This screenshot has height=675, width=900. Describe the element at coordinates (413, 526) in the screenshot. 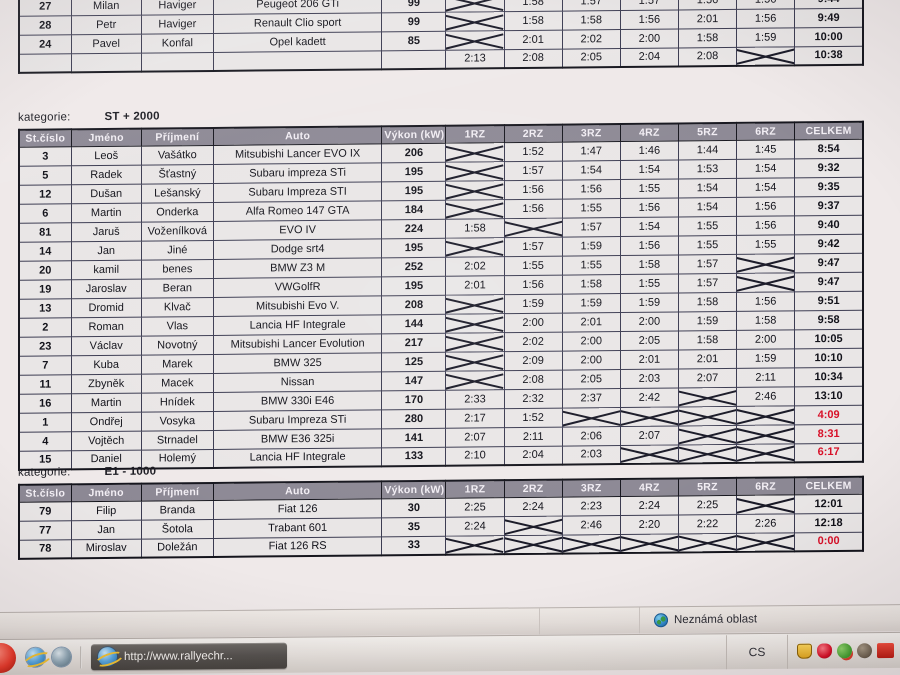

I see `power-cell: 35` at that location.